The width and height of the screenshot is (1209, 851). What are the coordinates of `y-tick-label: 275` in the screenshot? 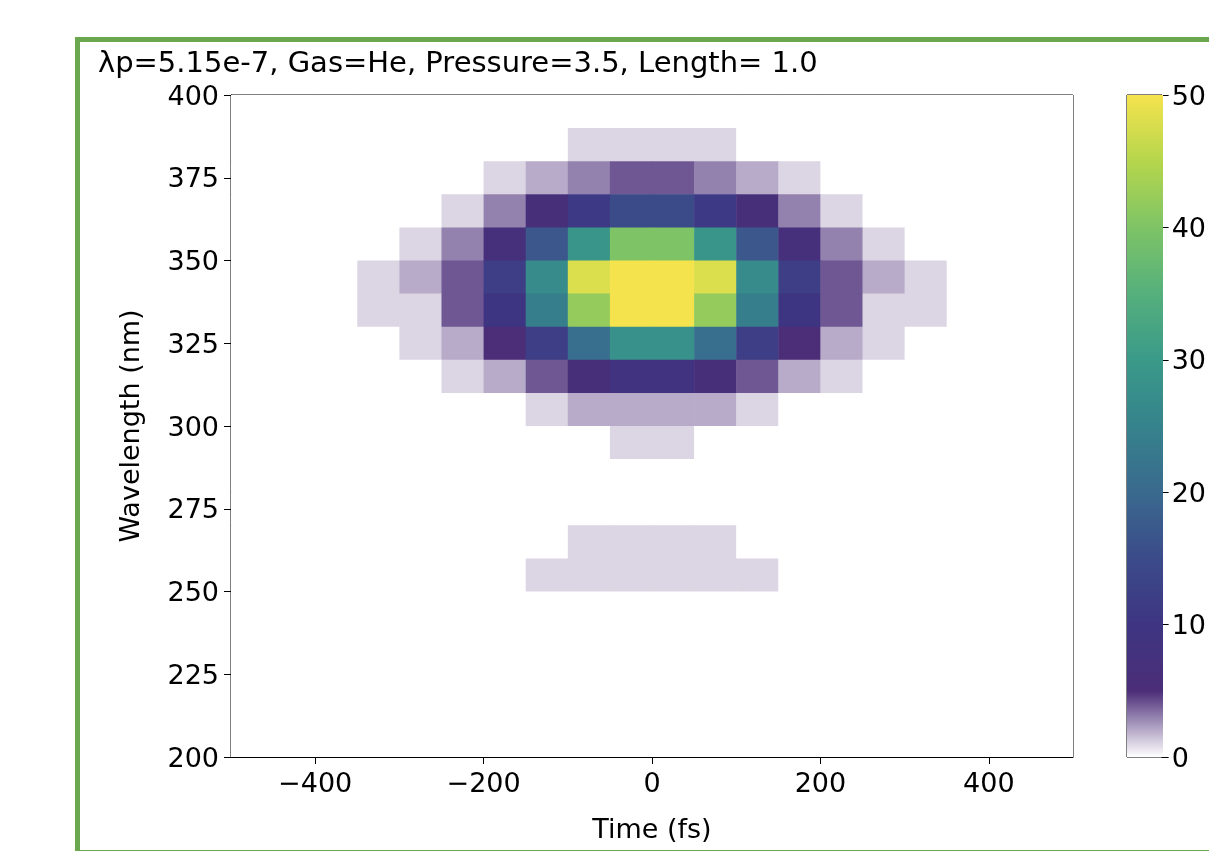 It's located at (193, 509).